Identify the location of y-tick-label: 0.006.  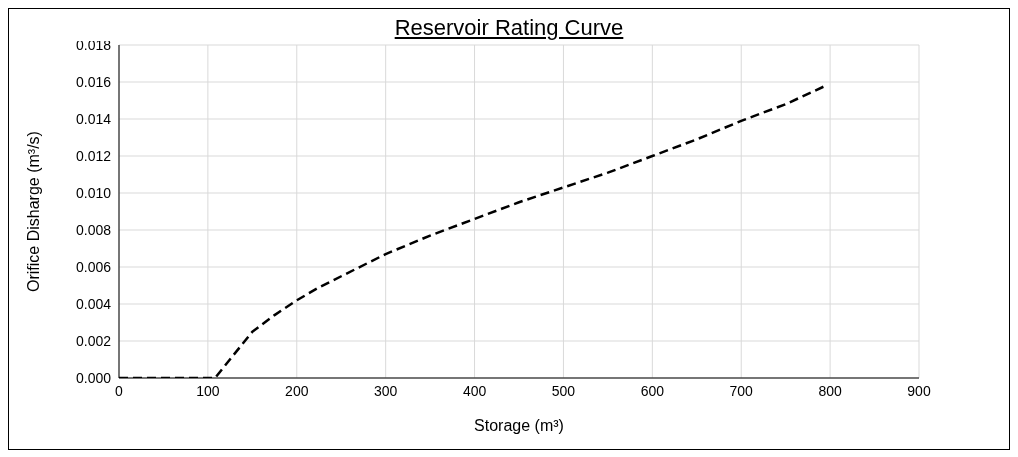
(93, 266).